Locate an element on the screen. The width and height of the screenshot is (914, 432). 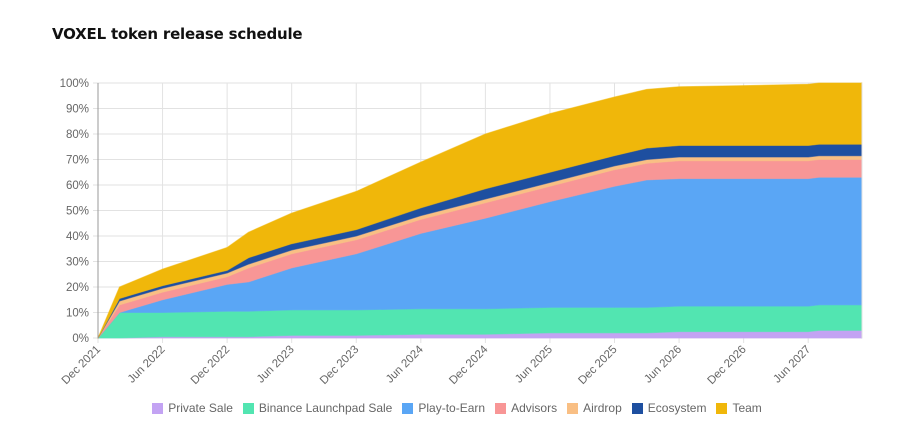
legend-label: Private Sale is located at coordinates (200, 408).